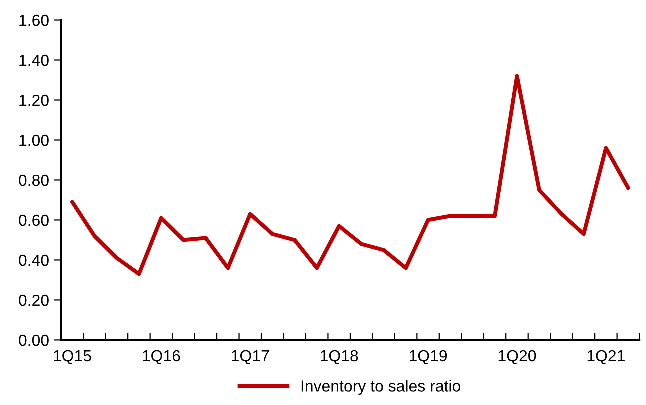 The image size is (646, 405). What do you see at coordinates (34, 340) in the screenshot?
I see `y-tick-label: 0.00` at bounding box center [34, 340].